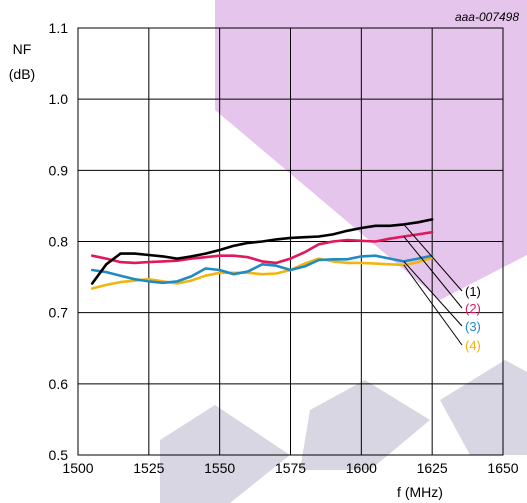 Image resolution: width=527 pixels, height=503 pixels. What do you see at coordinates (432, 468) in the screenshot?
I see `x-tick-label: 1625` at bounding box center [432, 468].